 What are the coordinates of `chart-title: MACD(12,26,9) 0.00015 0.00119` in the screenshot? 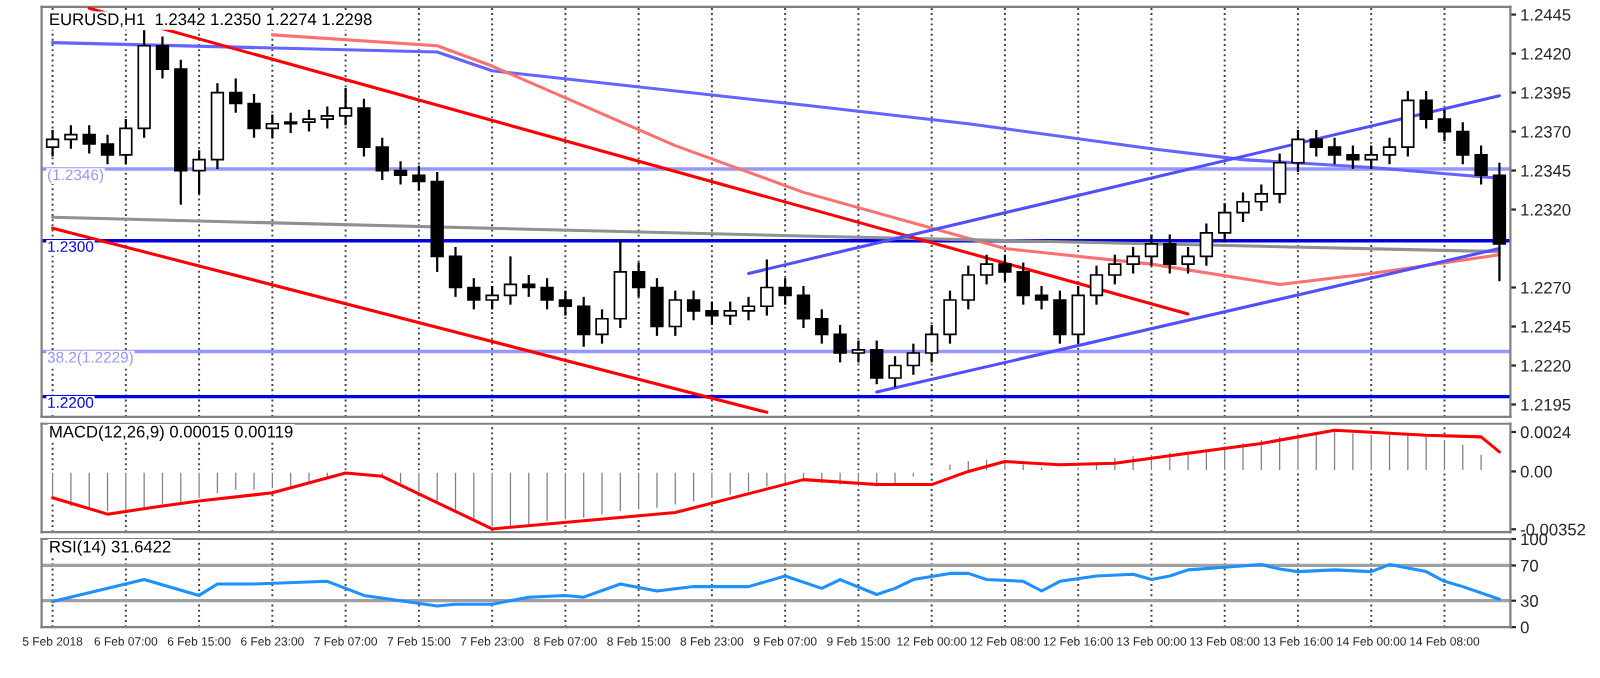 It's located at (171, 433).